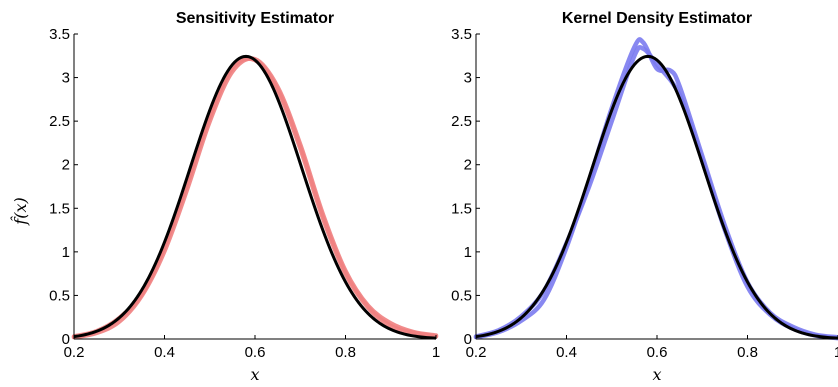 This screenshot has width=838, height=387. Describe the element at coordinates (657, 18) in the screenshot. I see `chart-title: Kernel Density Estimator` at that location.